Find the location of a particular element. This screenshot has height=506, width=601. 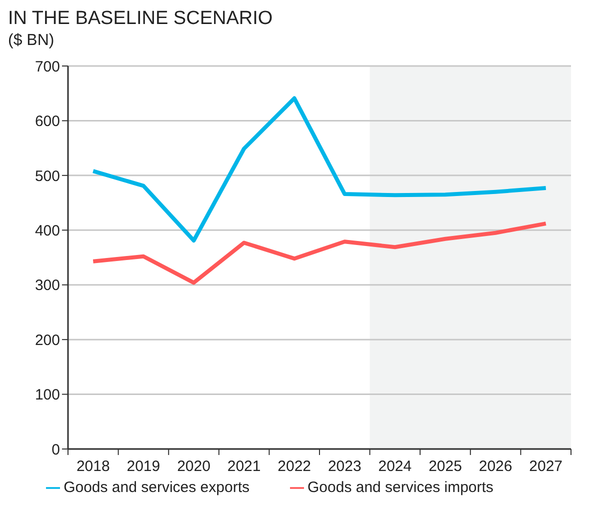

y-tick-label: 600 is located at coordinates (47, 121).